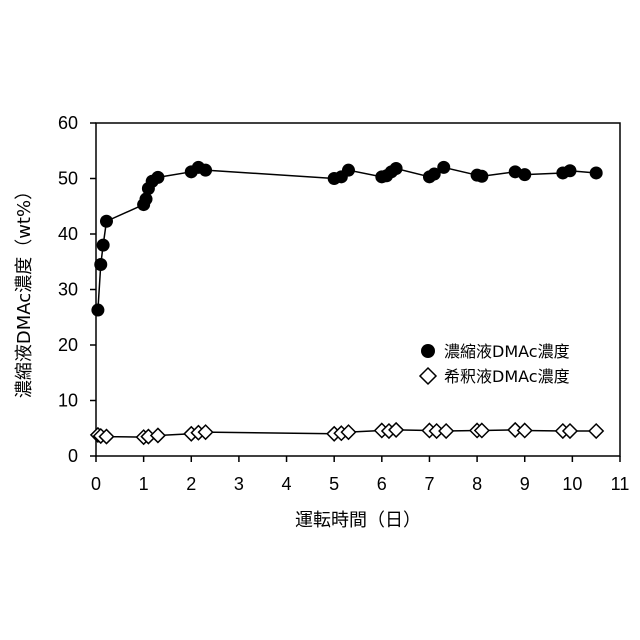 The height and width of the screenshot is (640, 640). I want to click on y-tick-label: 10, so click(68, 401).